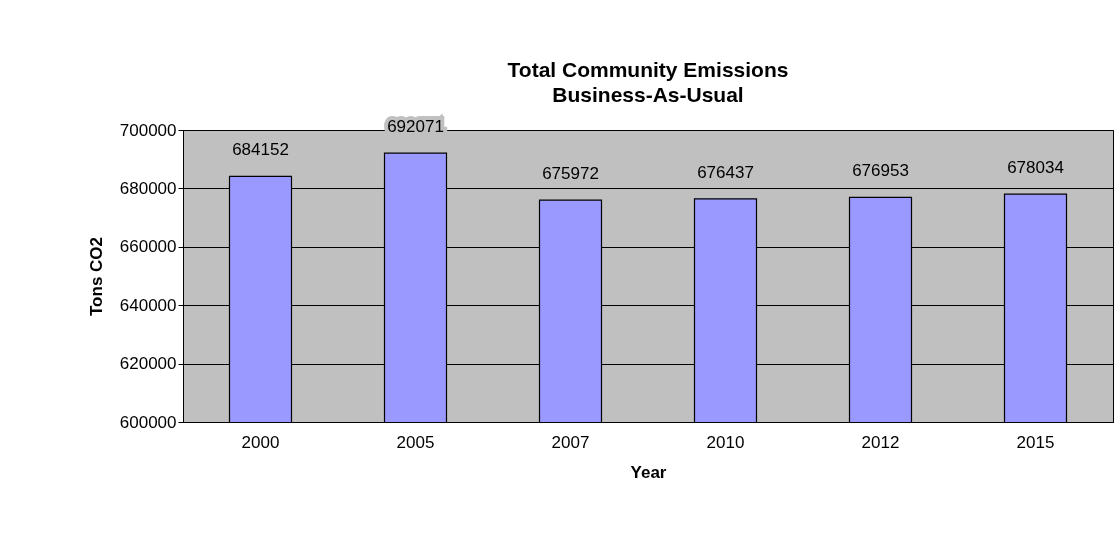 Image resolution: width=1120 pixels, height=548 pixels. What do you see at coordinates (570, 442) in the screenshot?
I see `x-tick-label: 2007` at bounding box center [570, 442].